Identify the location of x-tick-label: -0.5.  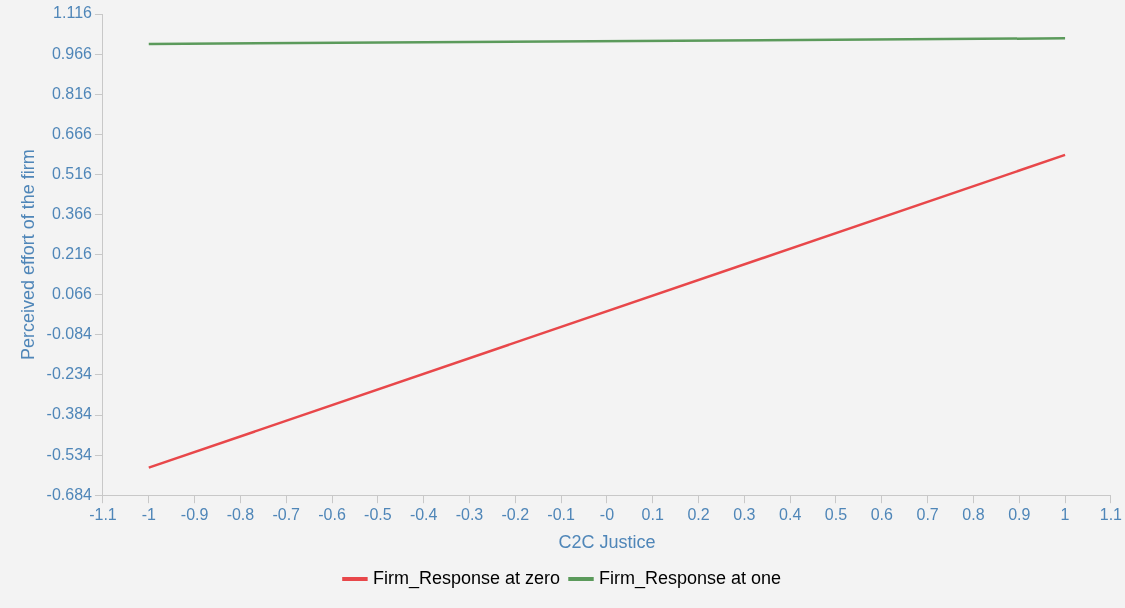
(378, 515).